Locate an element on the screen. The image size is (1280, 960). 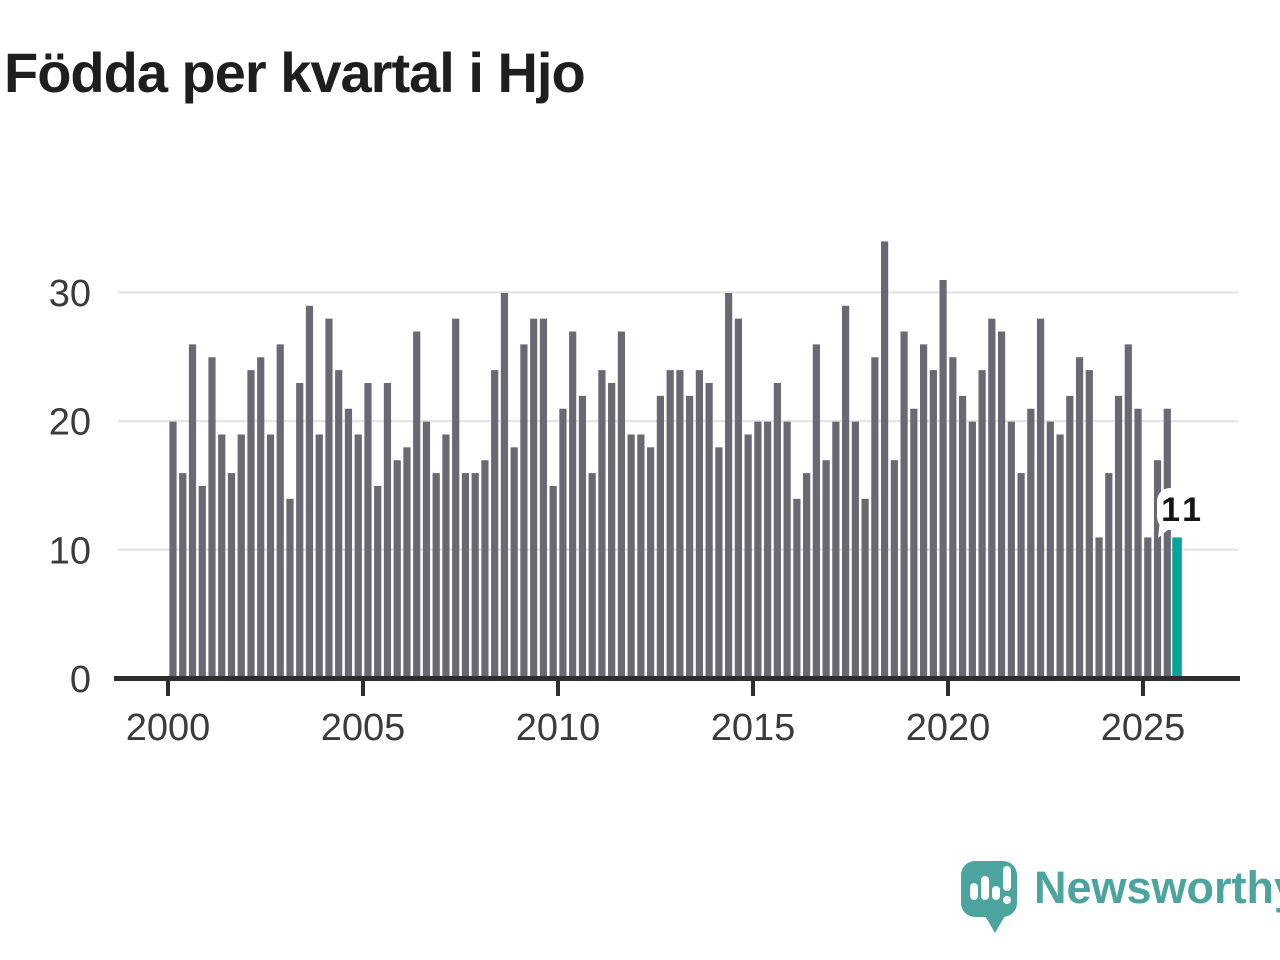
logo-bar-tall is located at coordinates (985, 888).